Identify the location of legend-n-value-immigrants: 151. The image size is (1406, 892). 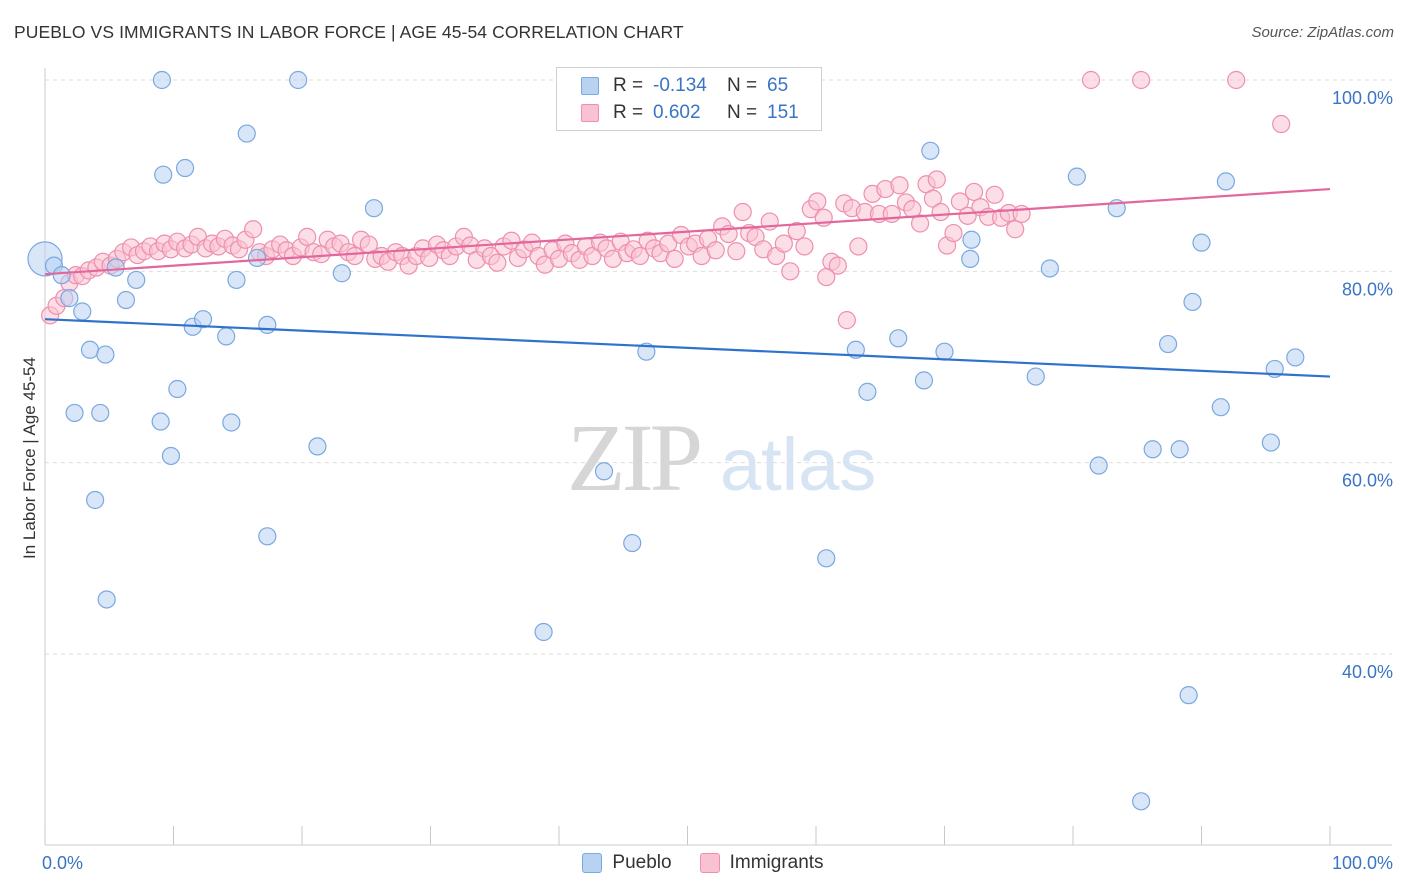
(783, 112).